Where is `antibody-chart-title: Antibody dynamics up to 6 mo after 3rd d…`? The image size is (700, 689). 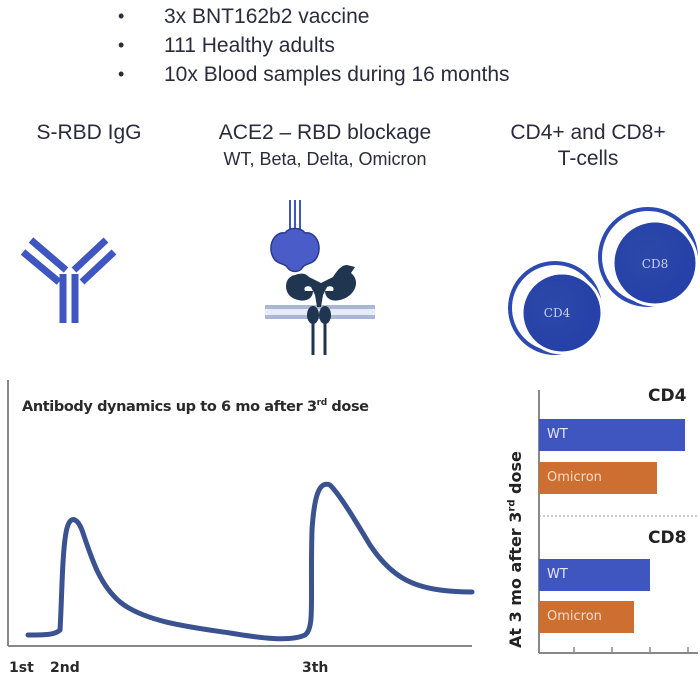 antibody-chart-title: Antibody dynamics up to 6 mo after 3rd d… is located at coordinates (195, 406).